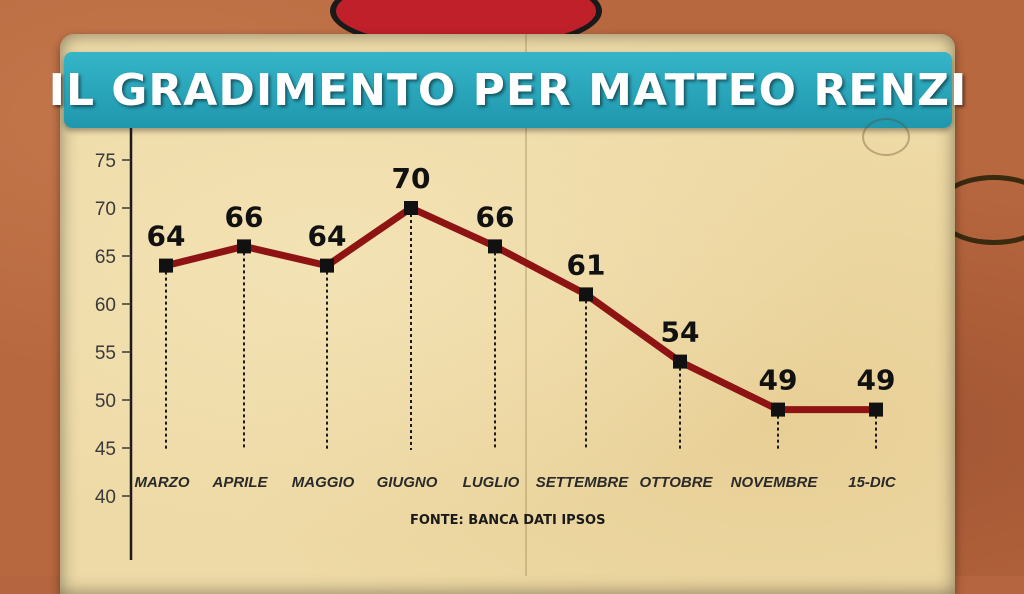 The height and width of the screenshot is (594, 1024). Describe the element at coordinates (162, 482) in the screenshot. I see `x-tick-label: MARZO` at that location.